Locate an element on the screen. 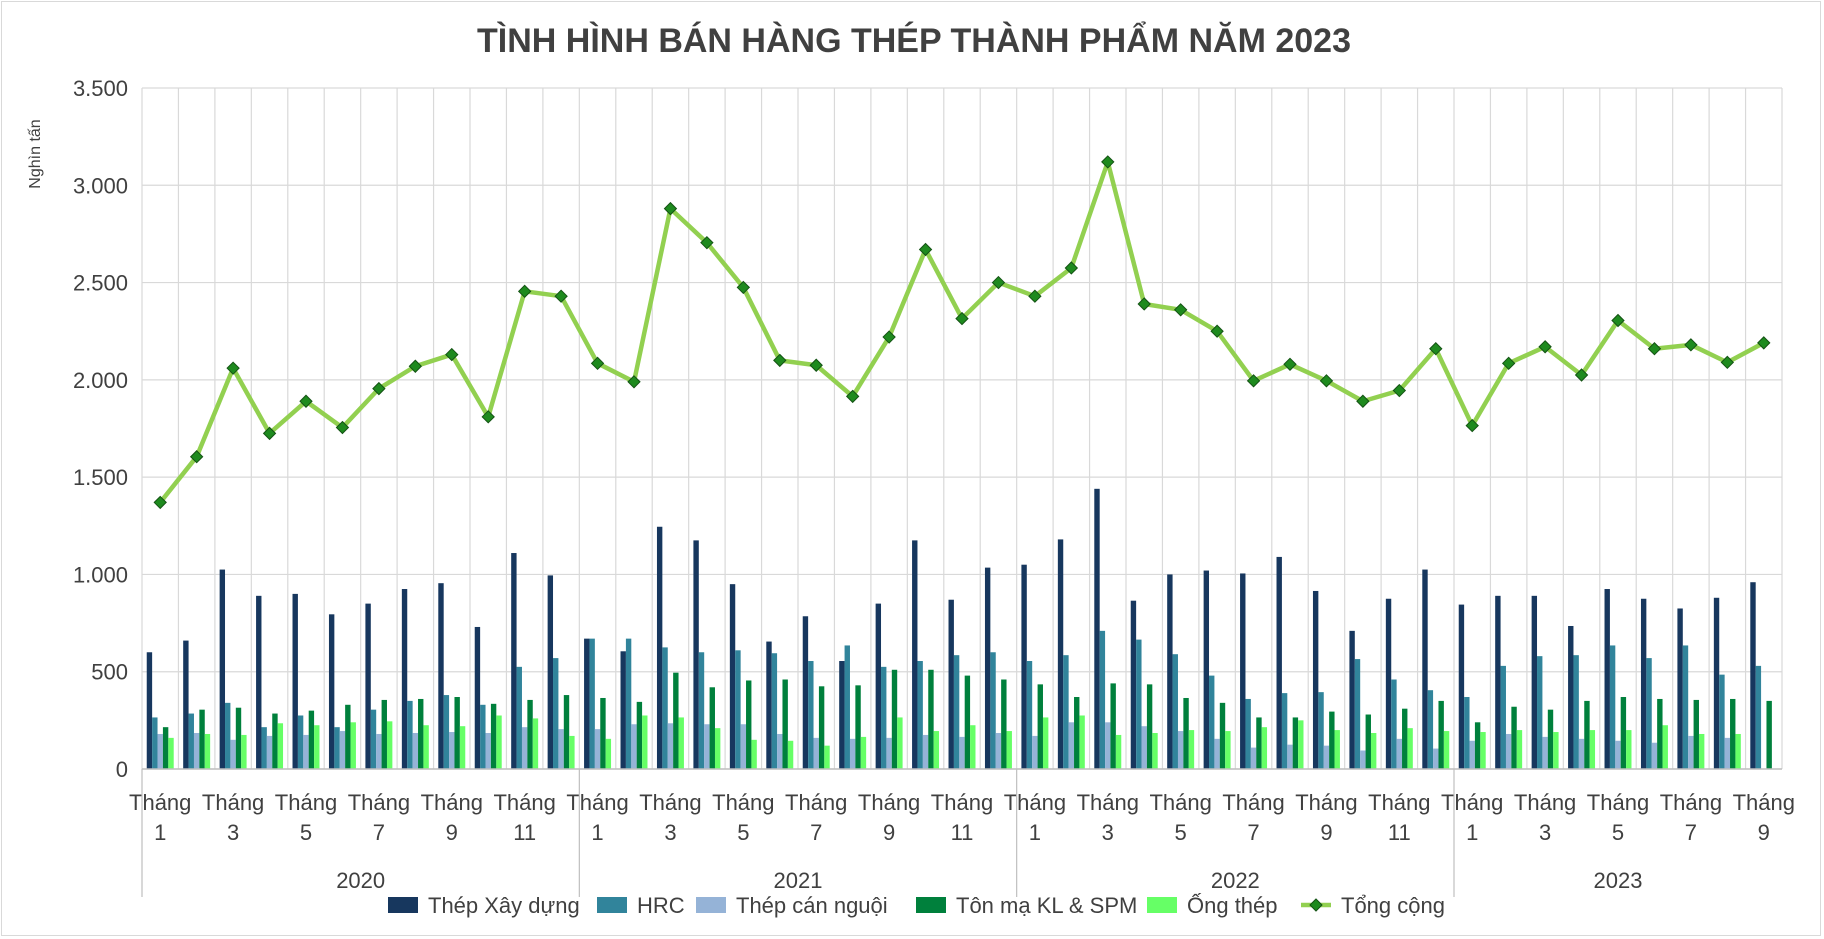 The height and width of the screenshot is (939, 1824). legend-swatch is located at coordinates (1162, 905).